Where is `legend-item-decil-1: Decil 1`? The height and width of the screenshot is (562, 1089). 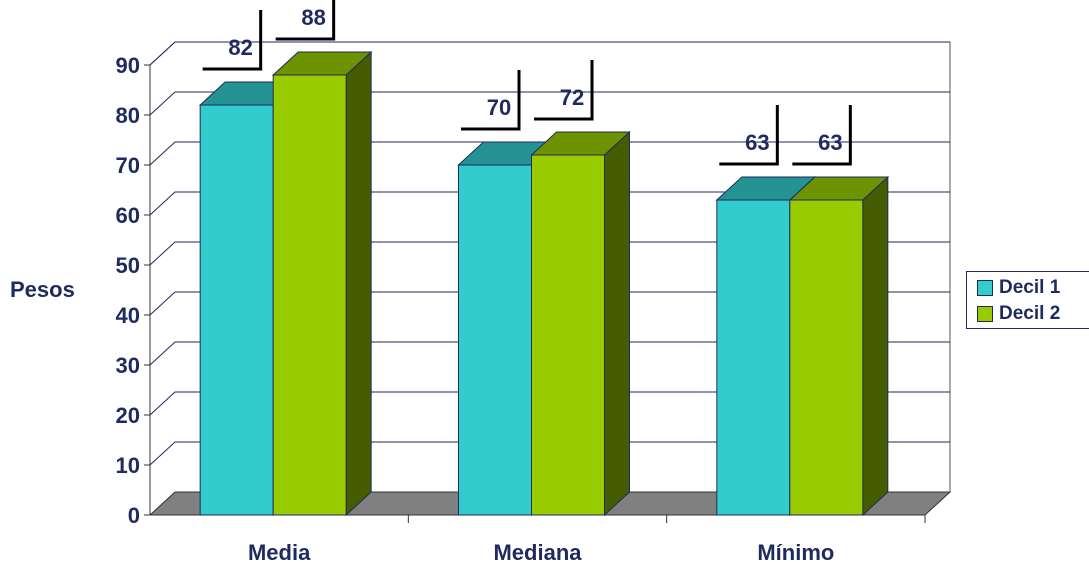
legend-item-decil-1: Decil 1 is located at coordinates (1018, 288).